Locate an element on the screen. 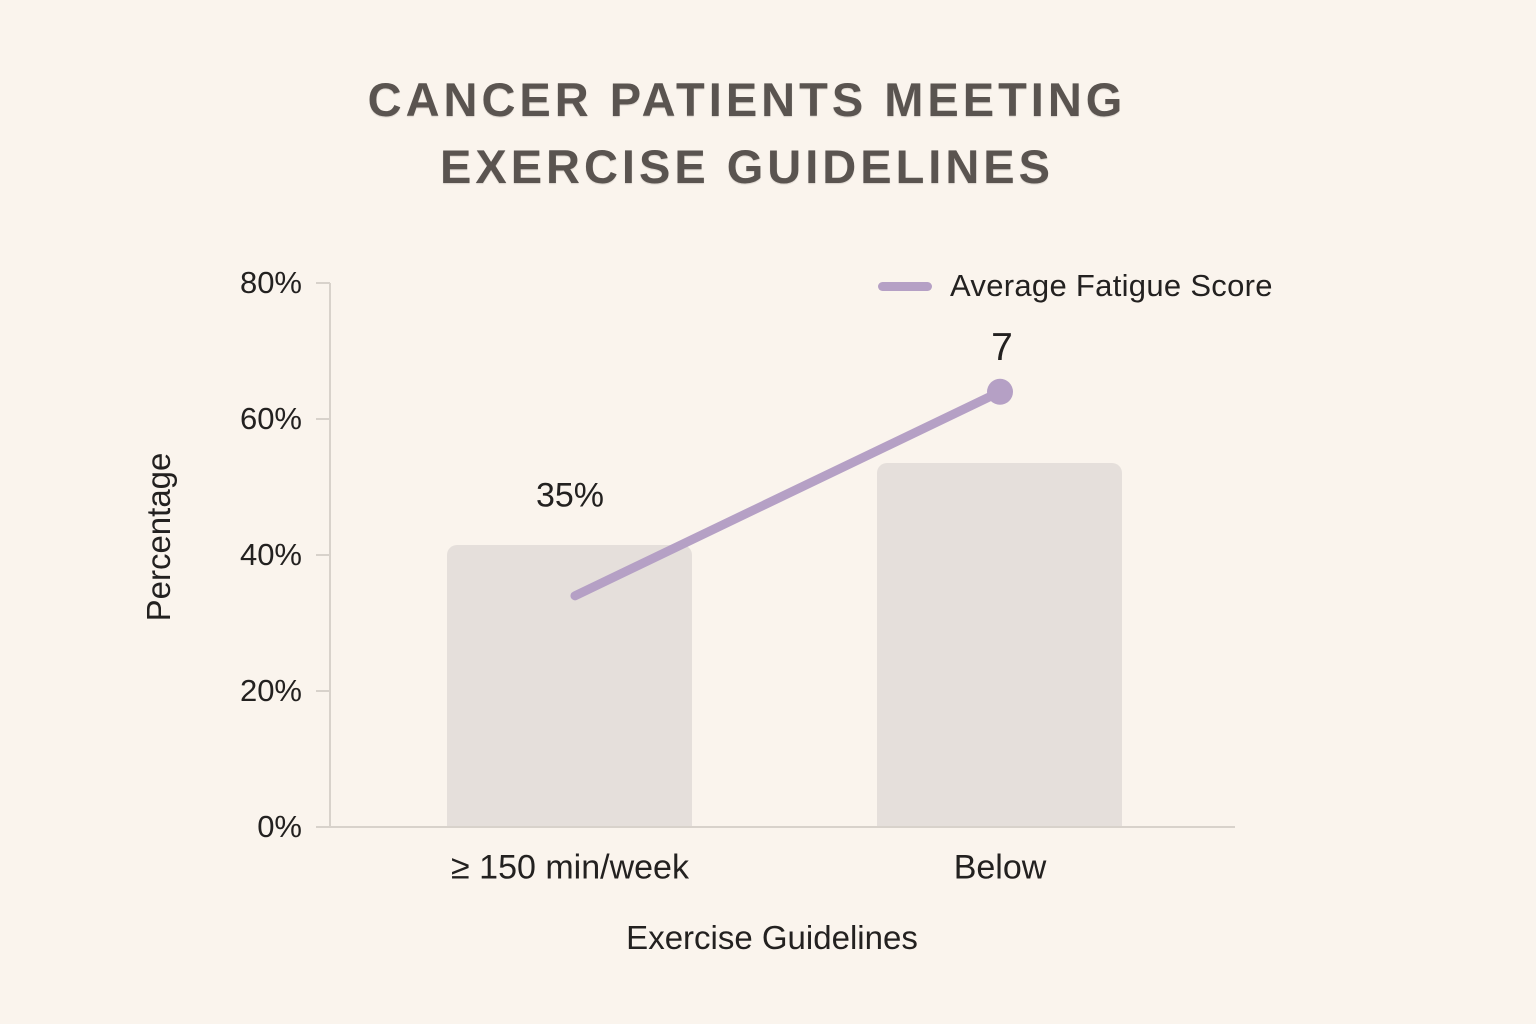 This screenshot has height=1024, width=1536. legend-label: Average Fatigue Score is located at coordinates (1111, 285).